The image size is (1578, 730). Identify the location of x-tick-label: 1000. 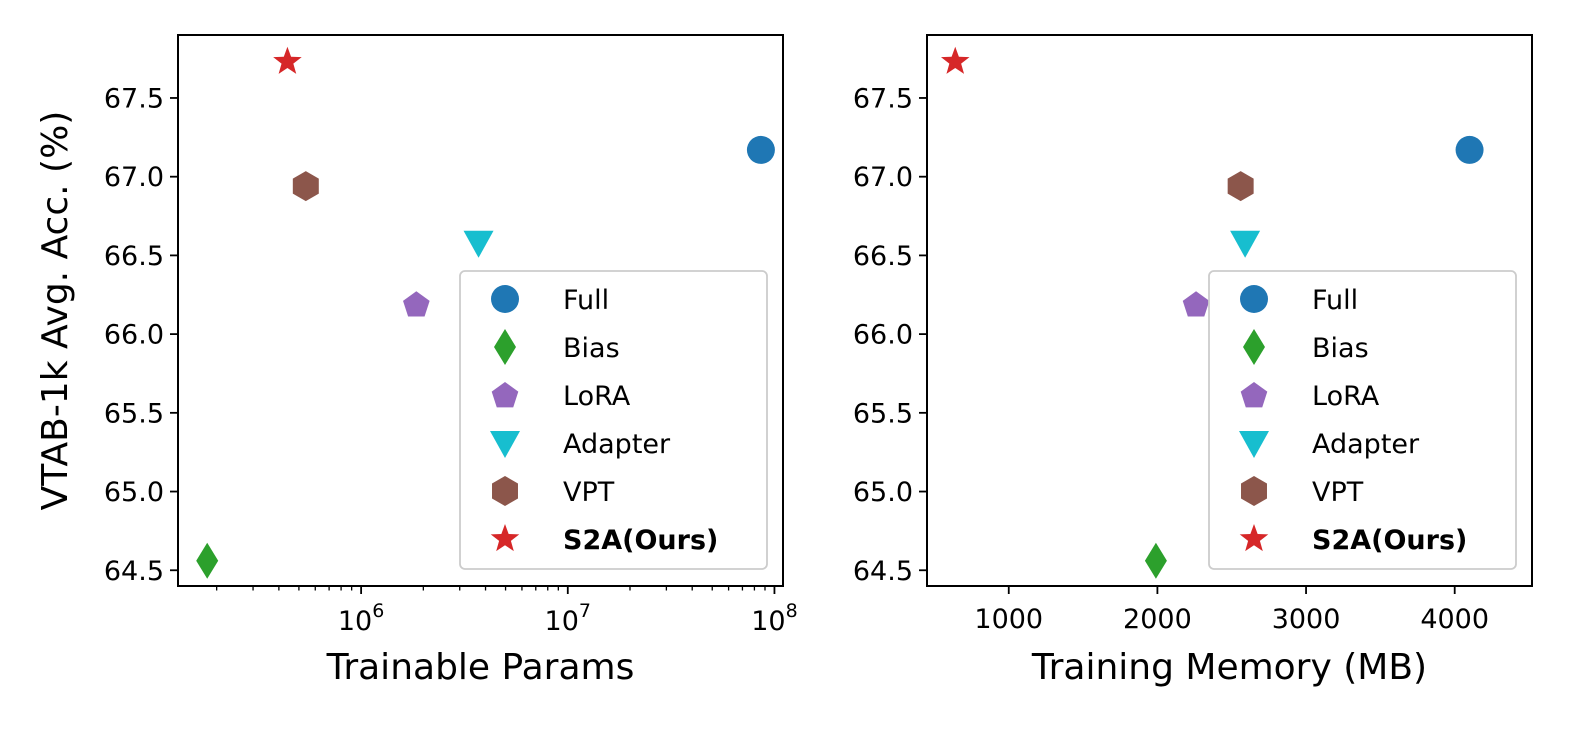
(1008, 619).